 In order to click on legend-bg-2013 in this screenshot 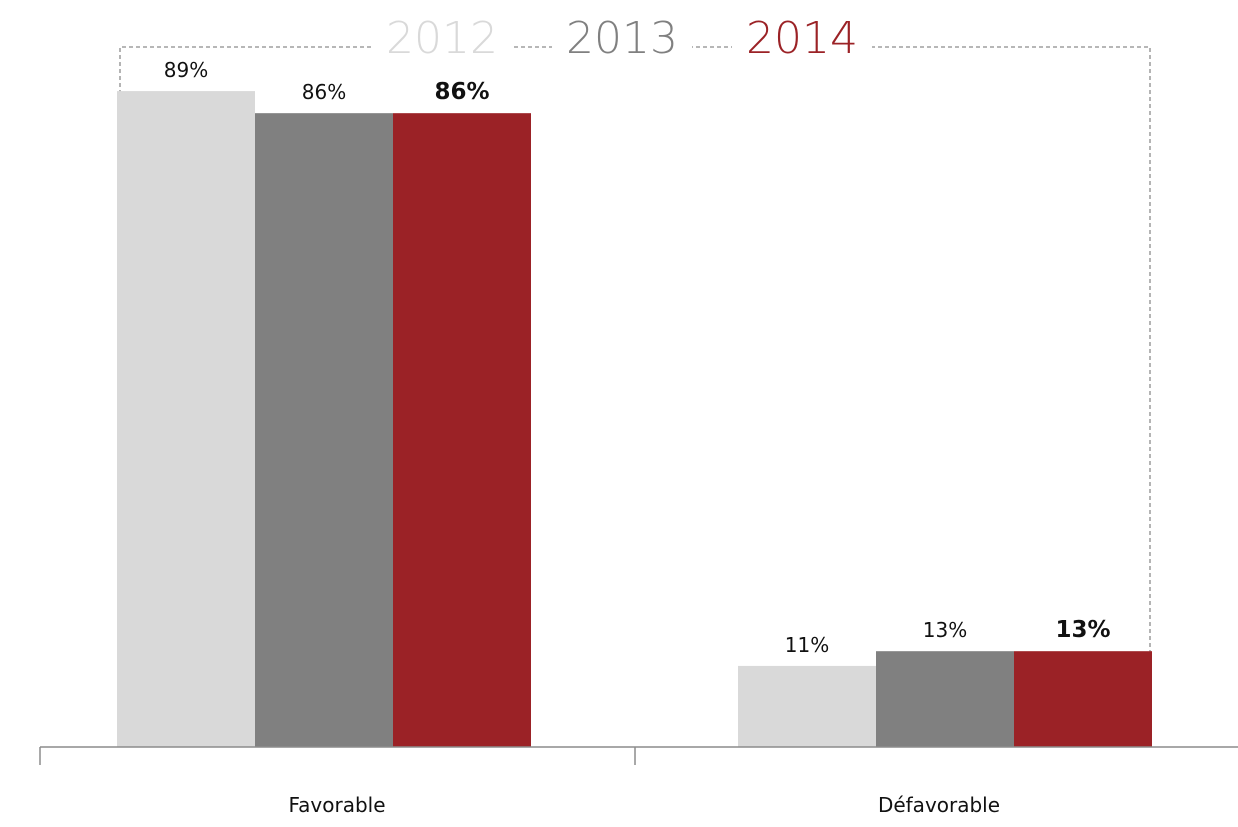, I will do `click(622, 35)`.